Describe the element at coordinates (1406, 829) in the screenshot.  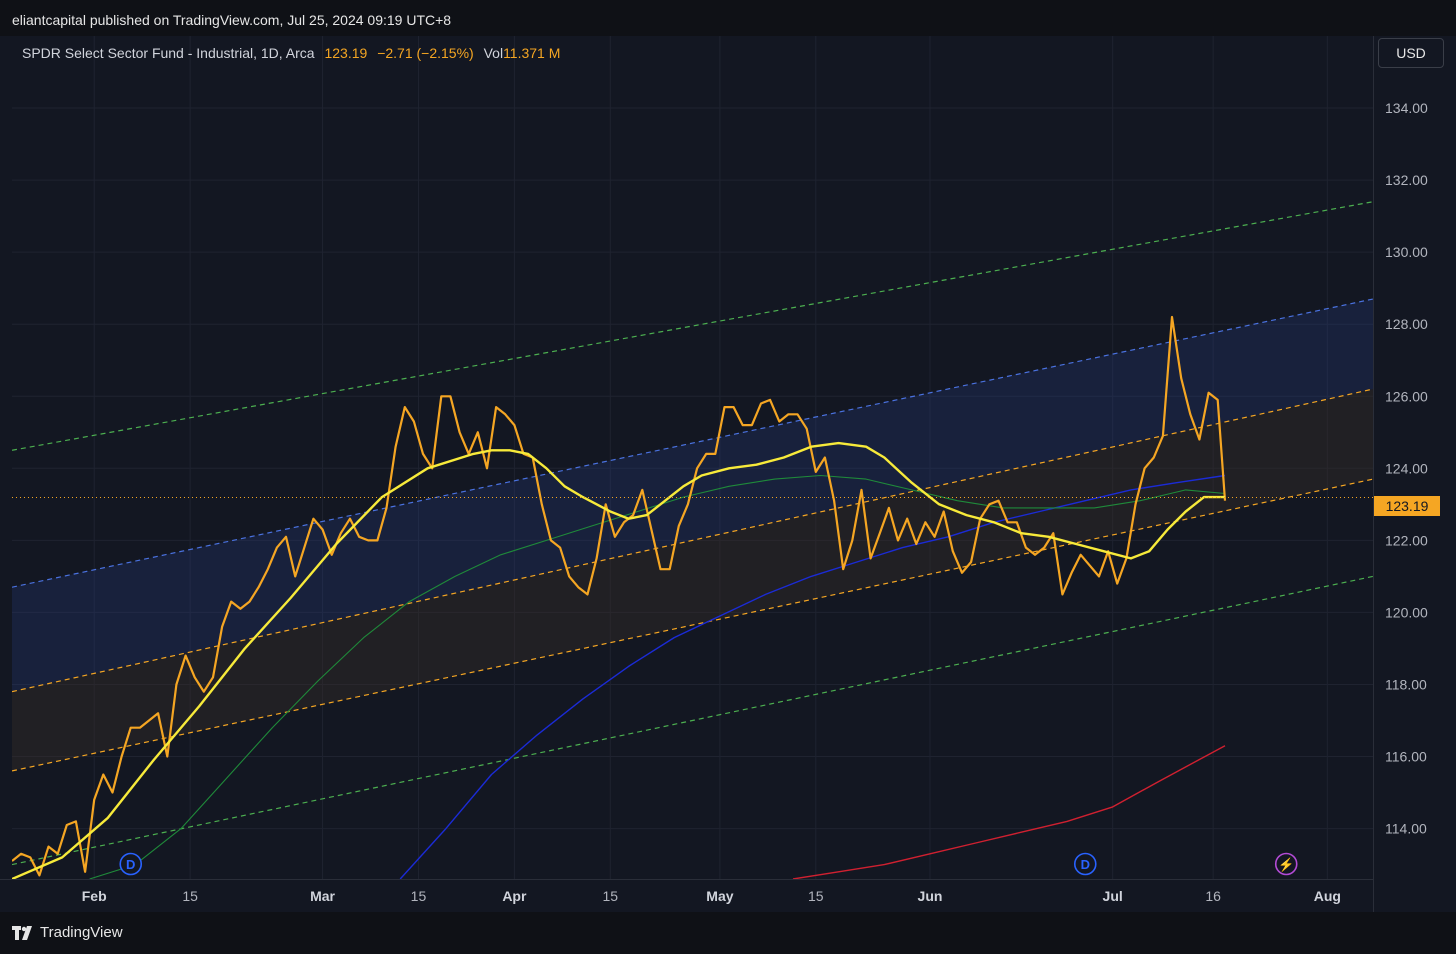
I see `y-tick-label: 114.00` at that location.